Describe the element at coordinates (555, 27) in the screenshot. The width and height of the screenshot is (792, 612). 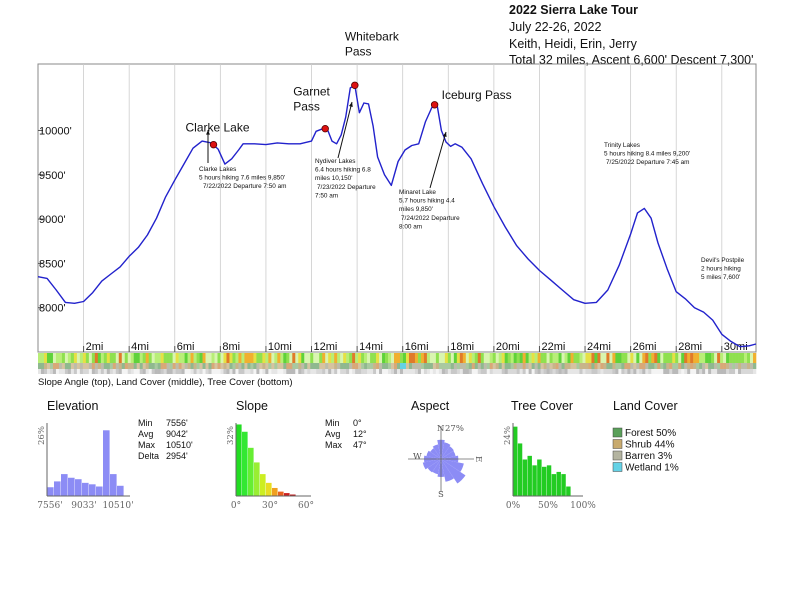
I see `tour-dates: July 22-26, 2022` at that location.